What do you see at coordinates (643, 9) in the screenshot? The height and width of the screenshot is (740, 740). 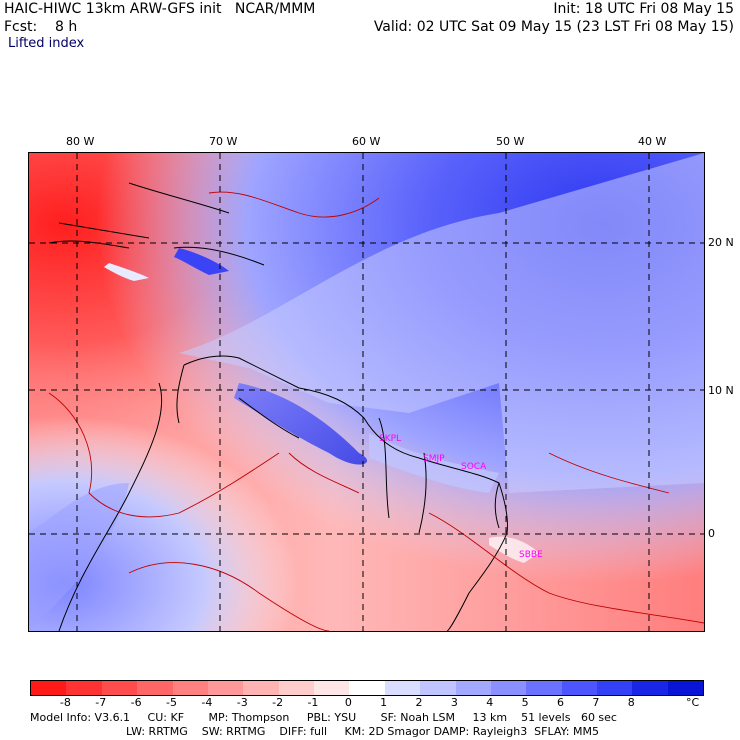 I see `init-time: Init: 18 UTC Fri 08 May 15` at bounding box center [643, 9].